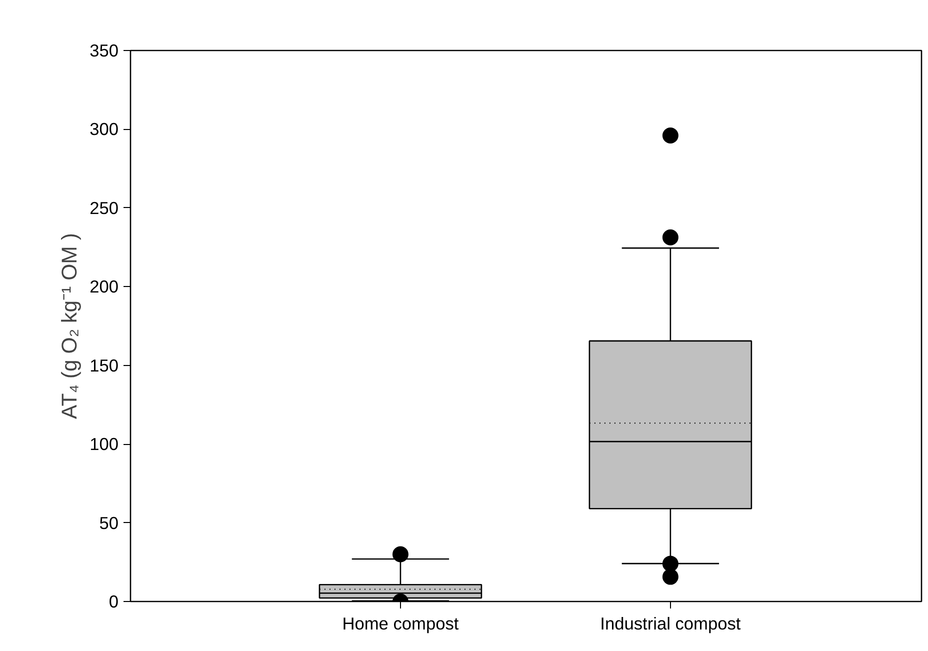 Image resolution: width=928 pixels, height=651 pixels. I want to click on y-tick-label: 300, so click(104, 129).